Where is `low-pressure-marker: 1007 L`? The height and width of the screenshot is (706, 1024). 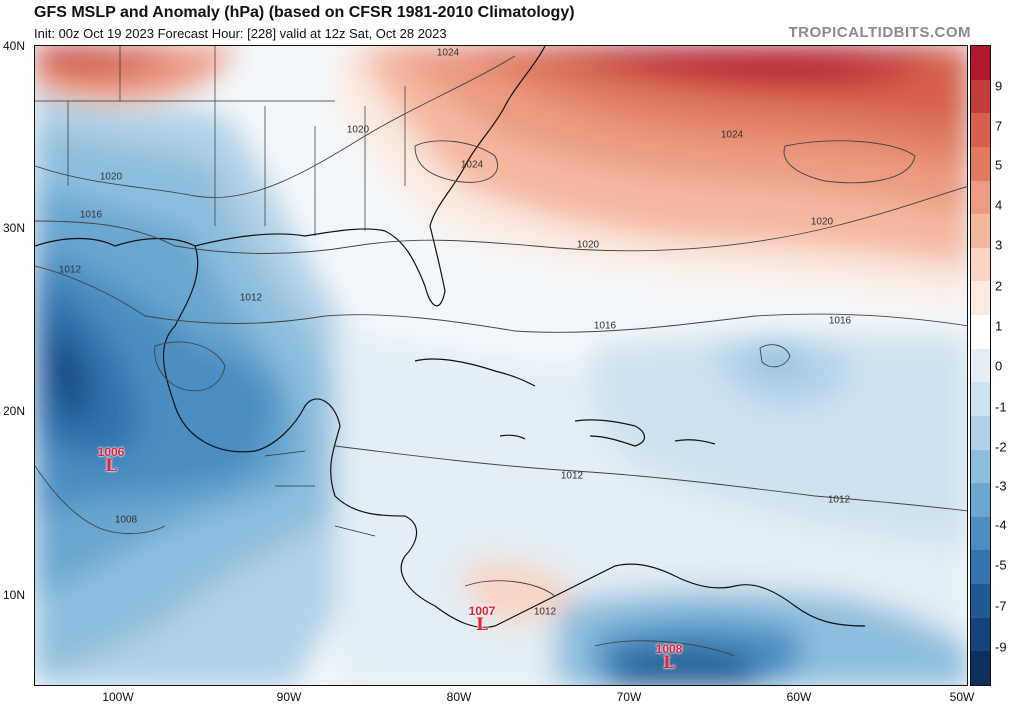 low-pressure-marker: 1007 L is located at coordinates (482, 619).